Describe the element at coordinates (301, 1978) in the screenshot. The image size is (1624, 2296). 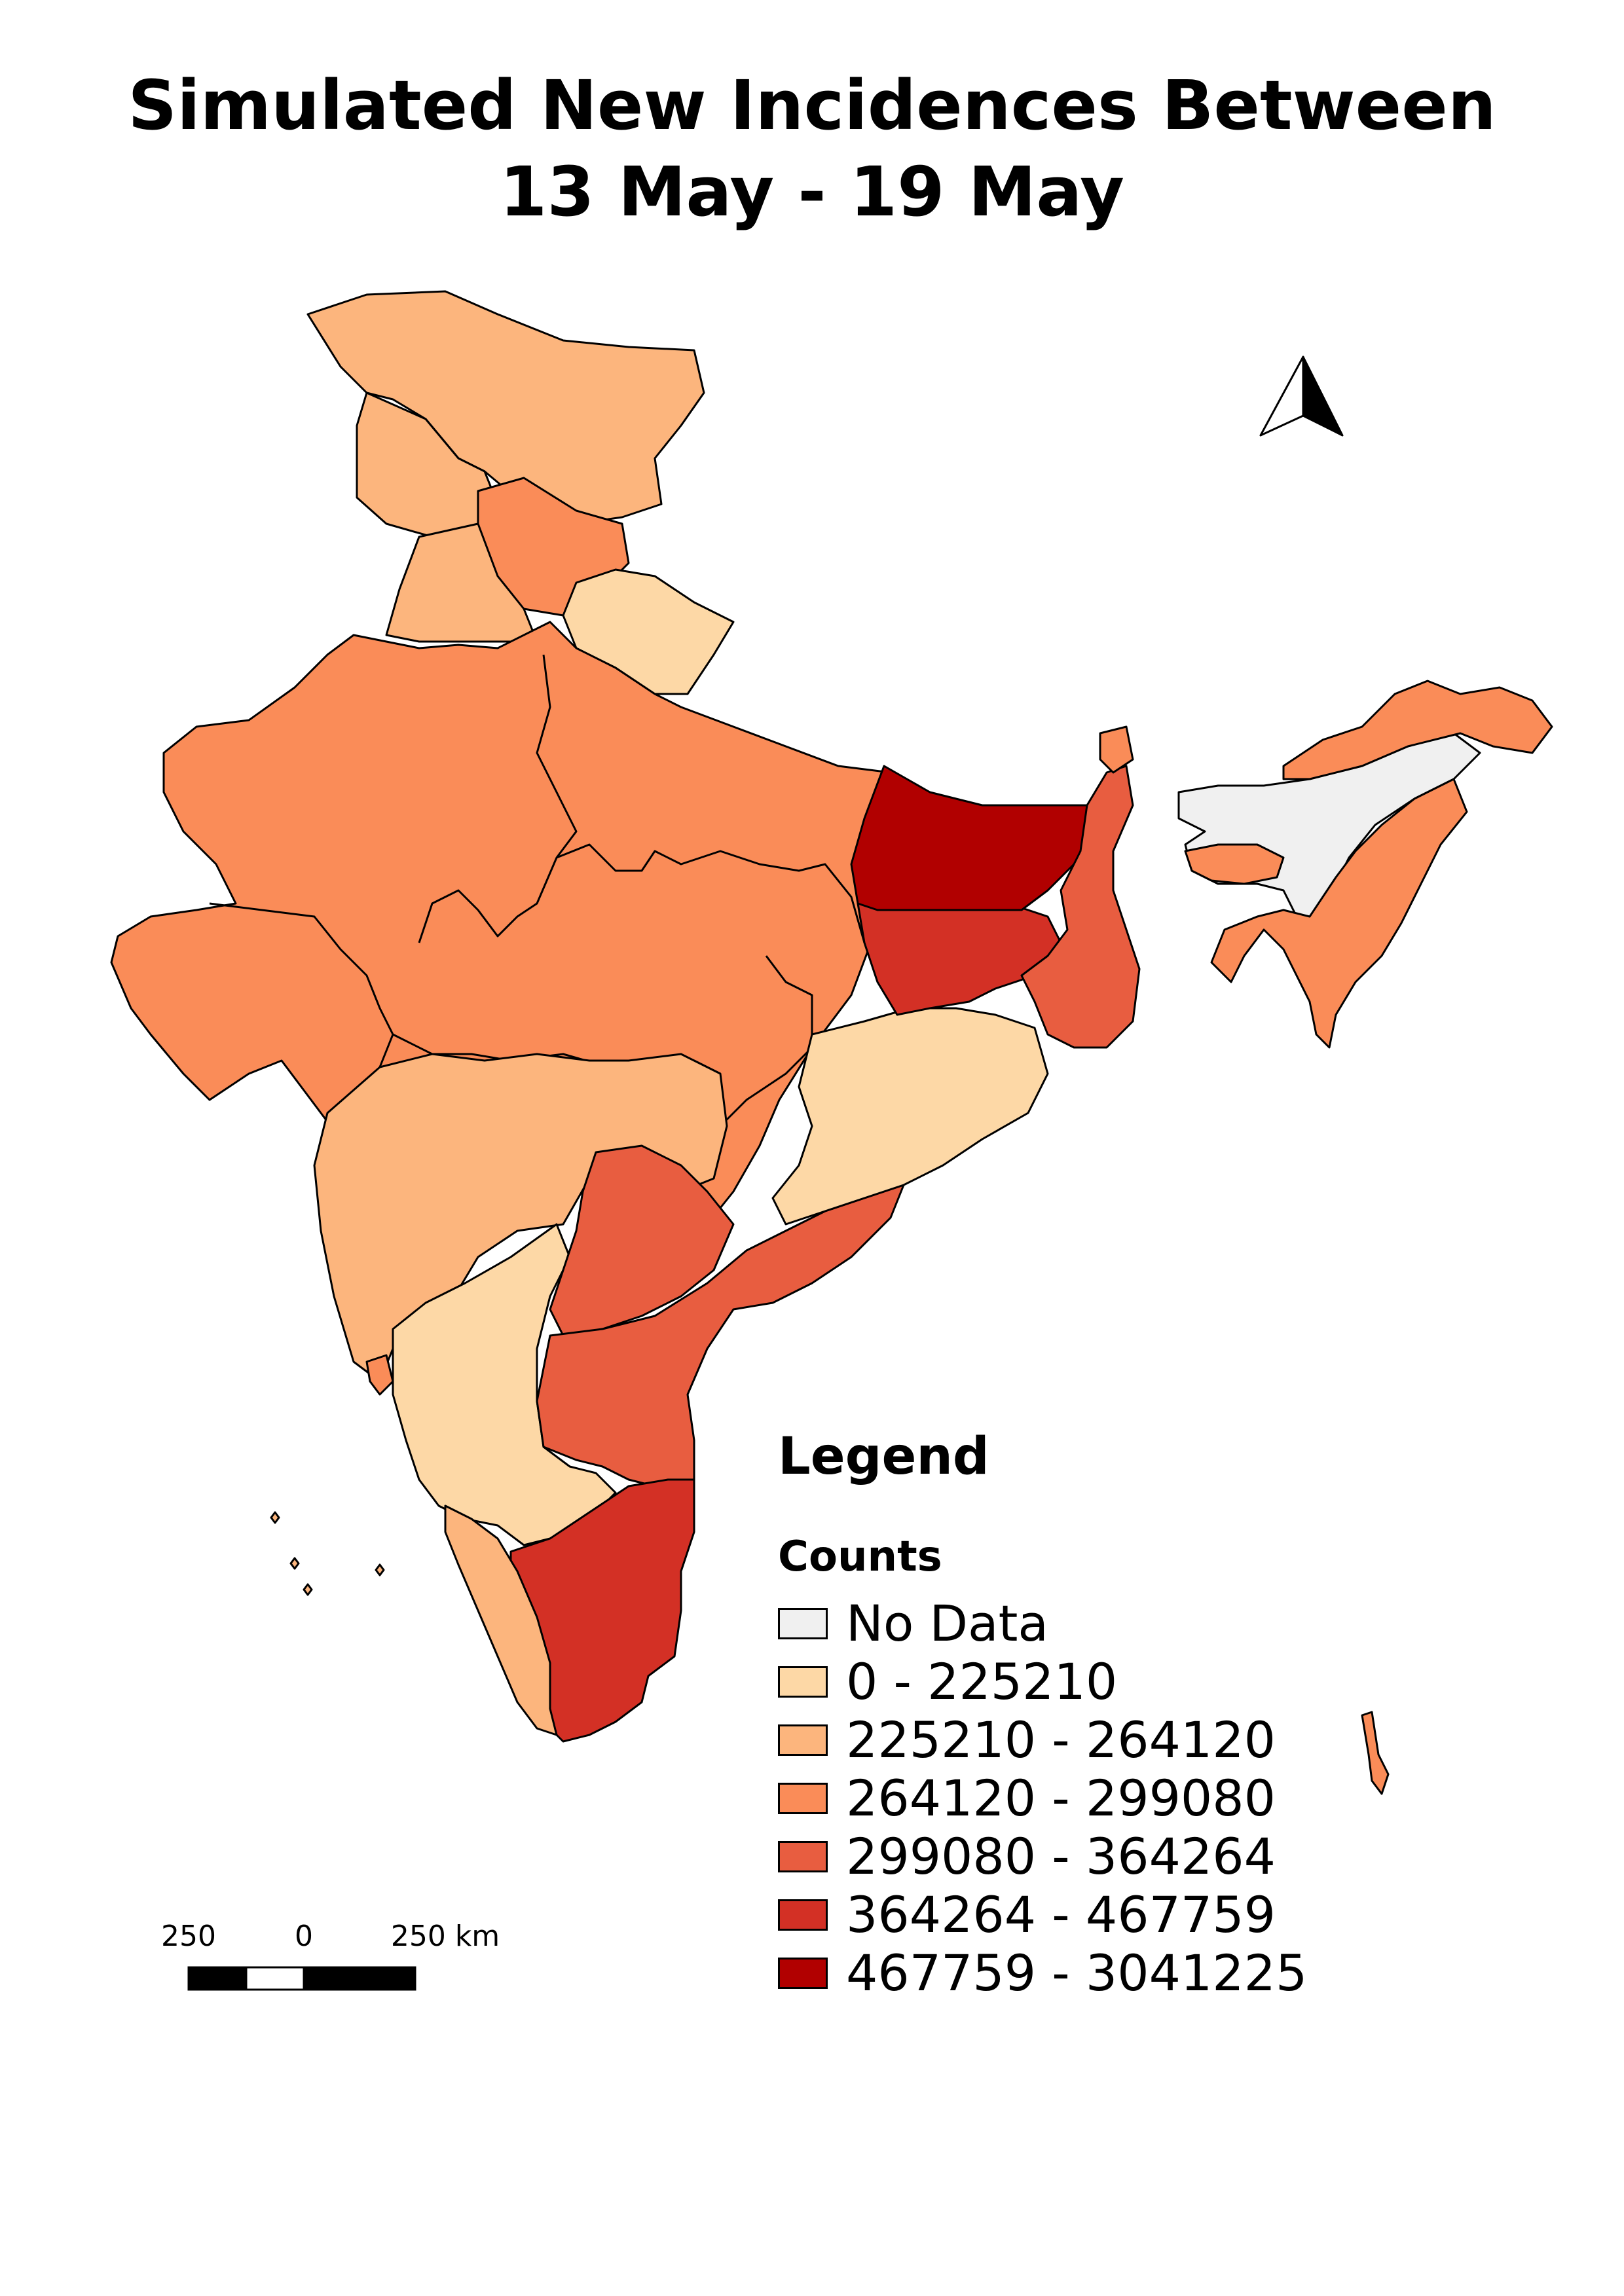
I see `scale-bar` at that location.